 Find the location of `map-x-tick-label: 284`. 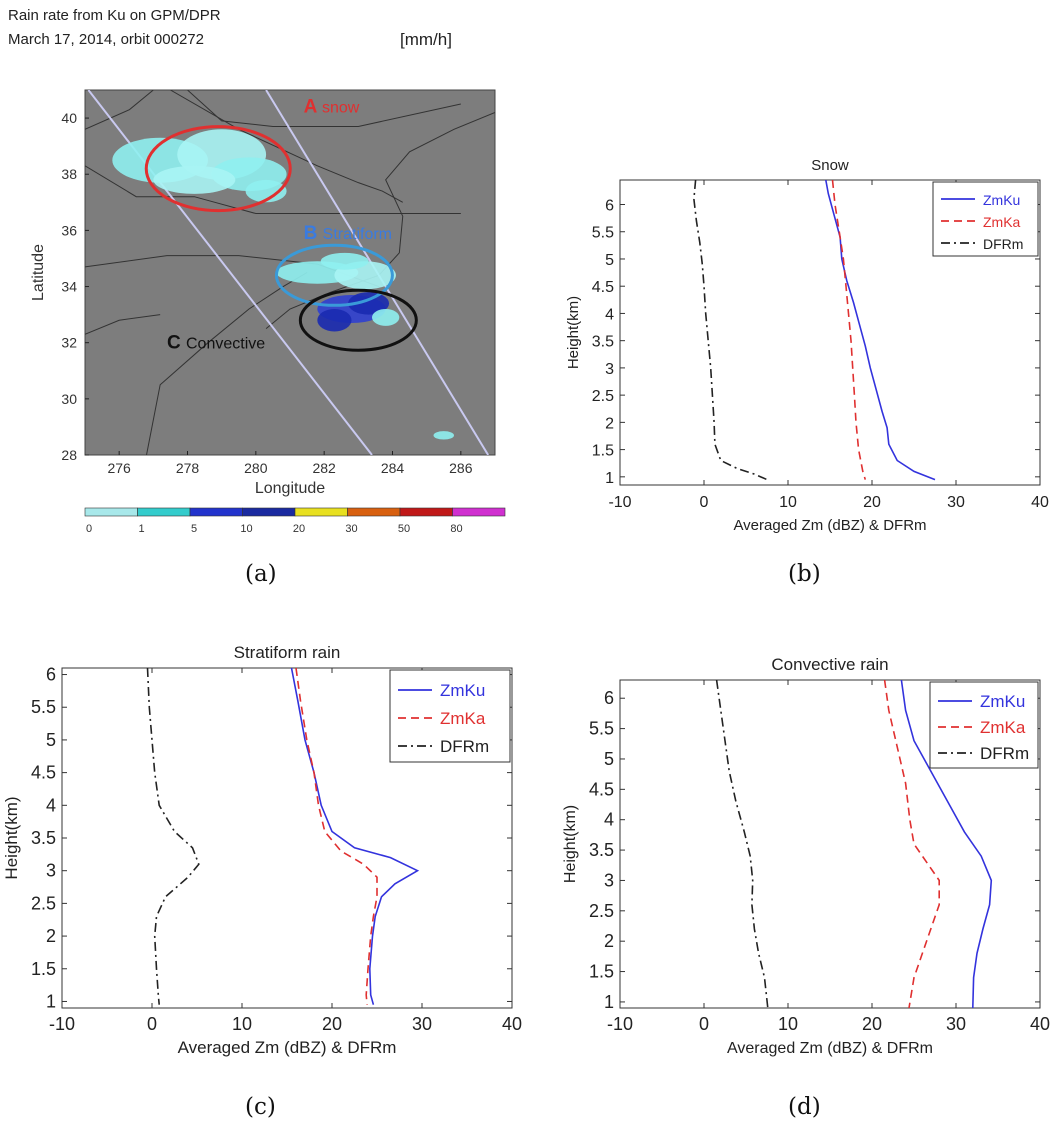

map-x-tick-label: 284 is located at coordinates (393, 468).